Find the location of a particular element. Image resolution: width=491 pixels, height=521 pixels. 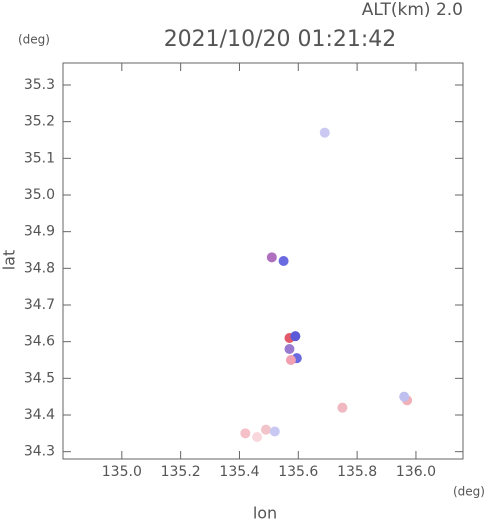

x-tick-label: 135.4 is located at coordinates (239, 472).